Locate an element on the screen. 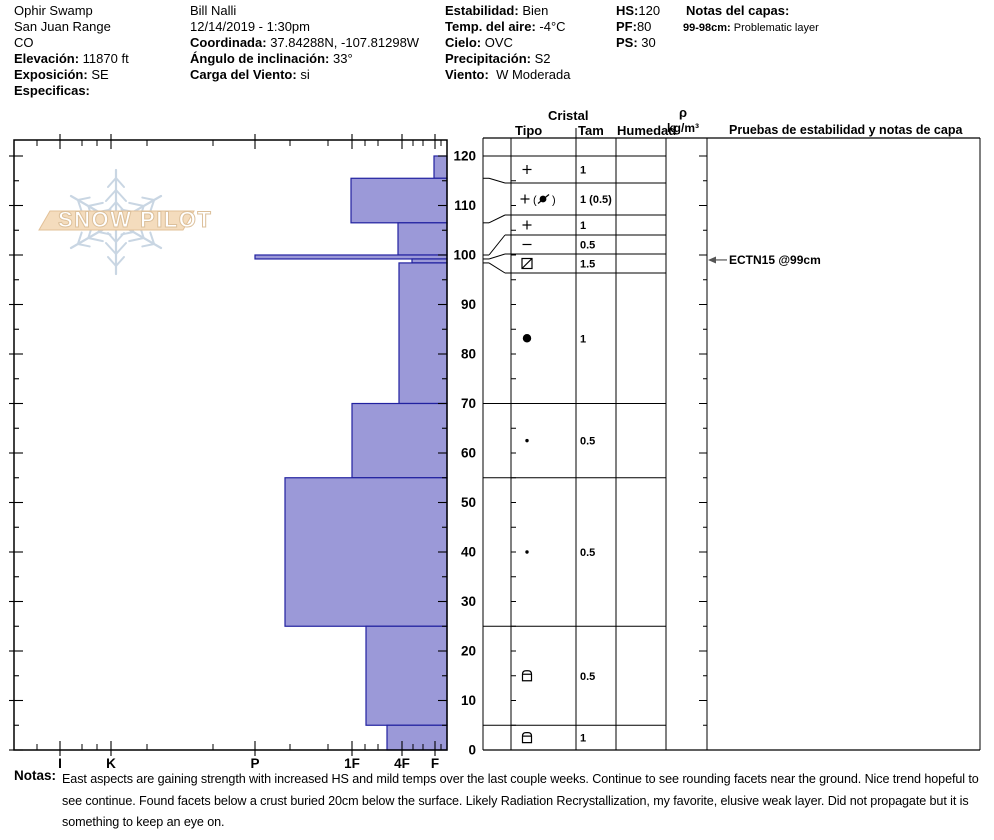 The image size is (994, 840). wind-value: W Moderada is located at coordinates (533, 74).